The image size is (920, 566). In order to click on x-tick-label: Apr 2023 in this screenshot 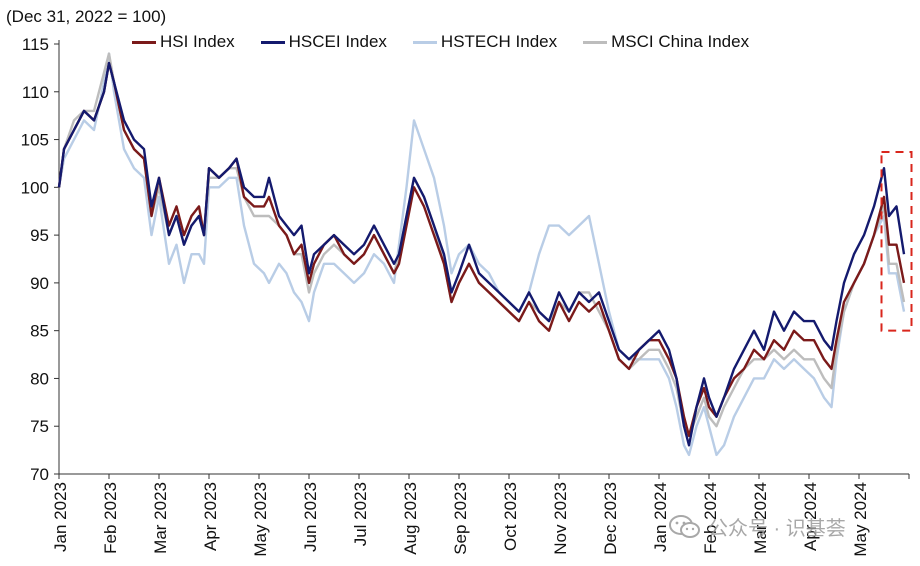, I will do `click(210, 516)`.